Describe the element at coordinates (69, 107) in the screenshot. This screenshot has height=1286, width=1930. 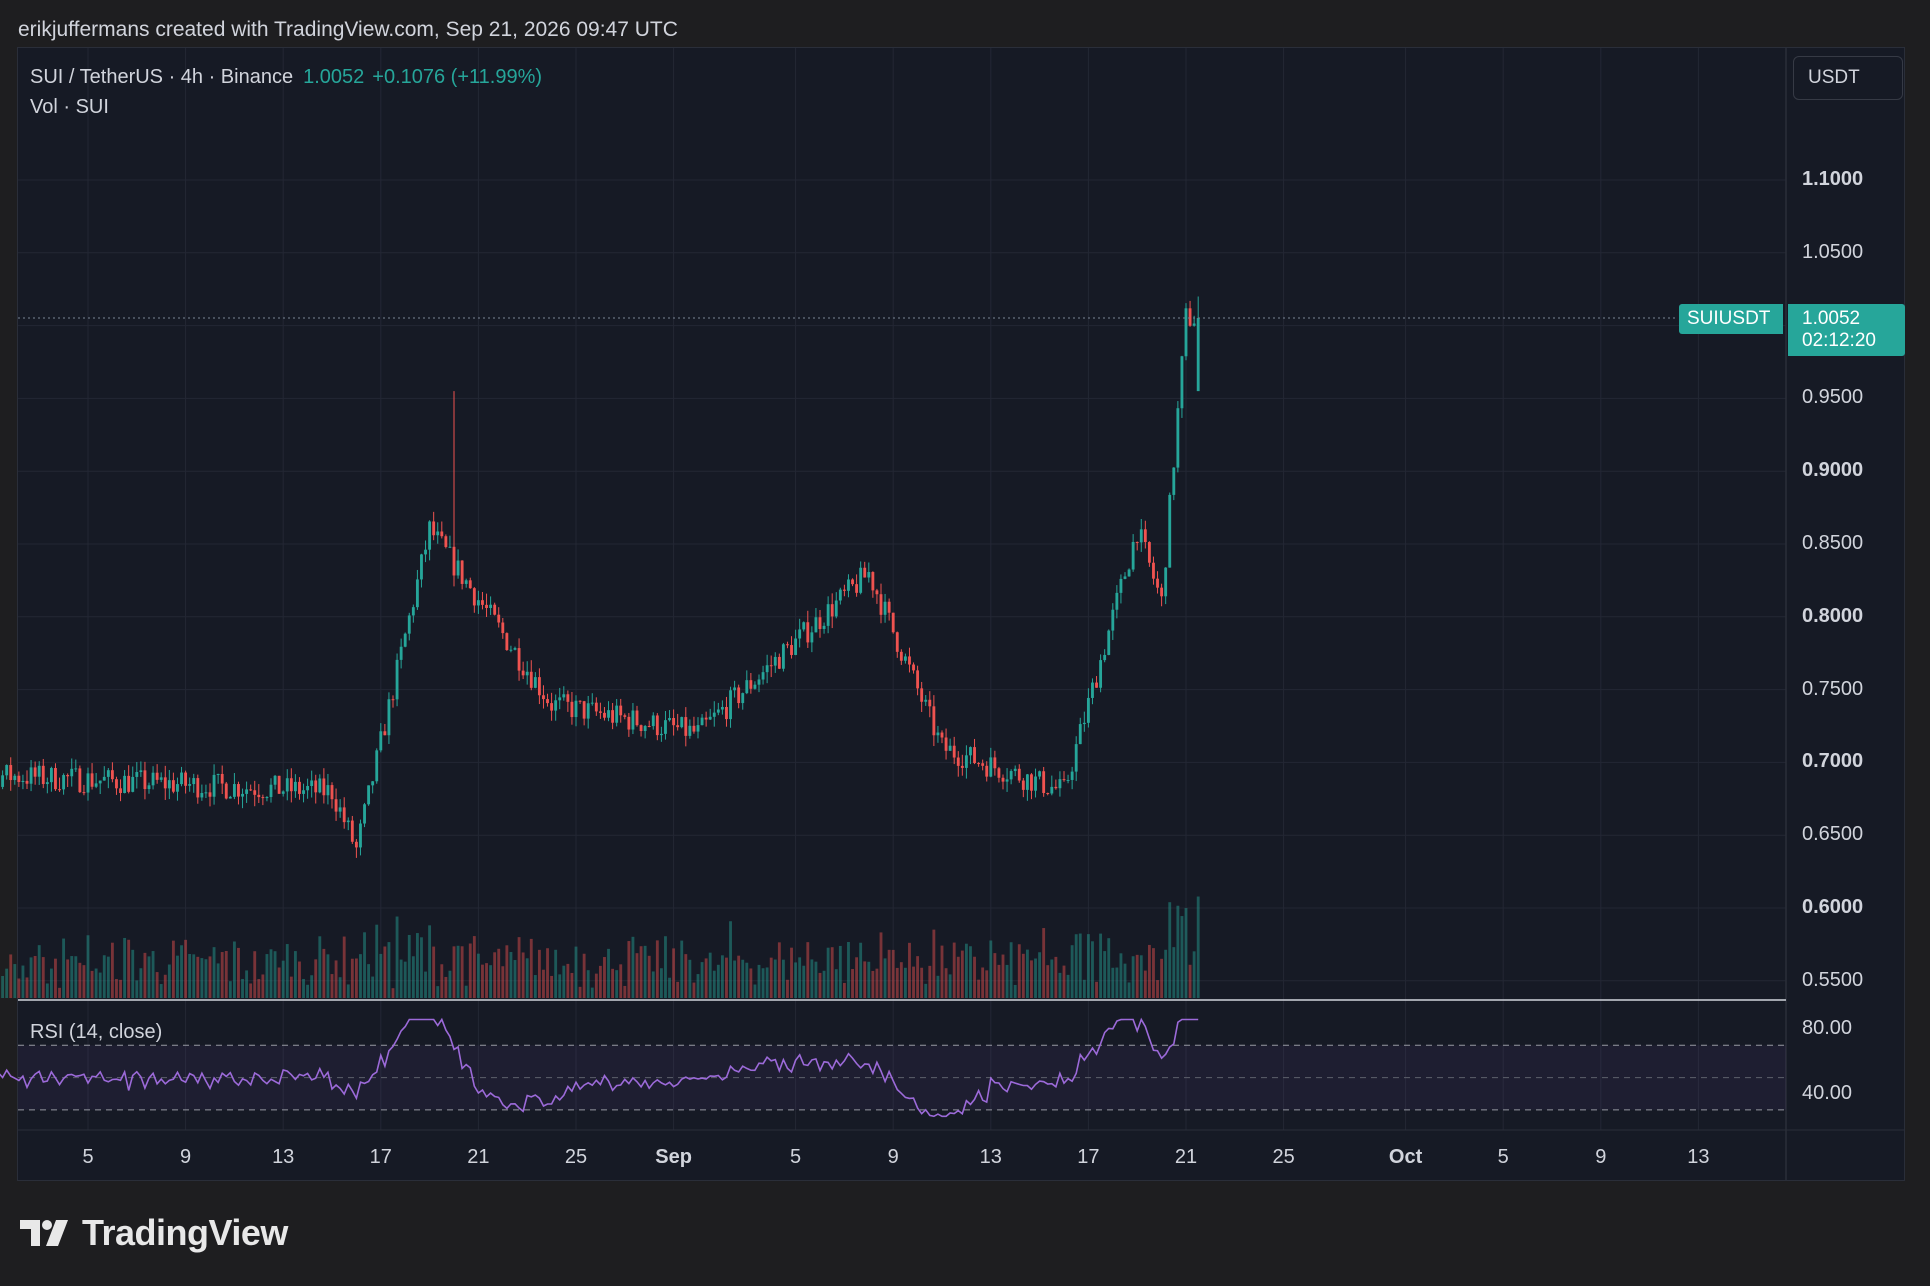
I see `volume-legend: Vol · SUI` at that location.